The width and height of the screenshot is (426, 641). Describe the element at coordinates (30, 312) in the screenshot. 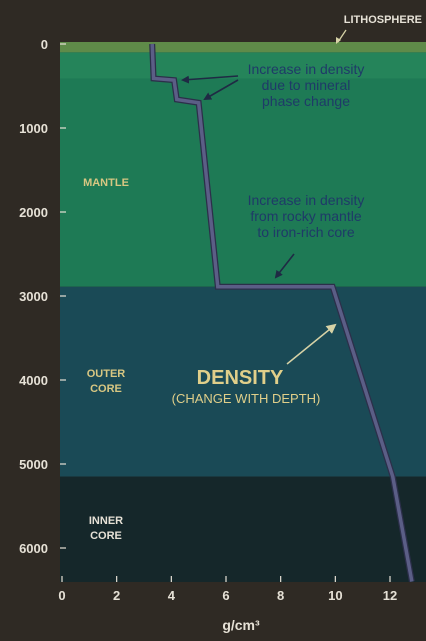

I see `left-shading` at that location.